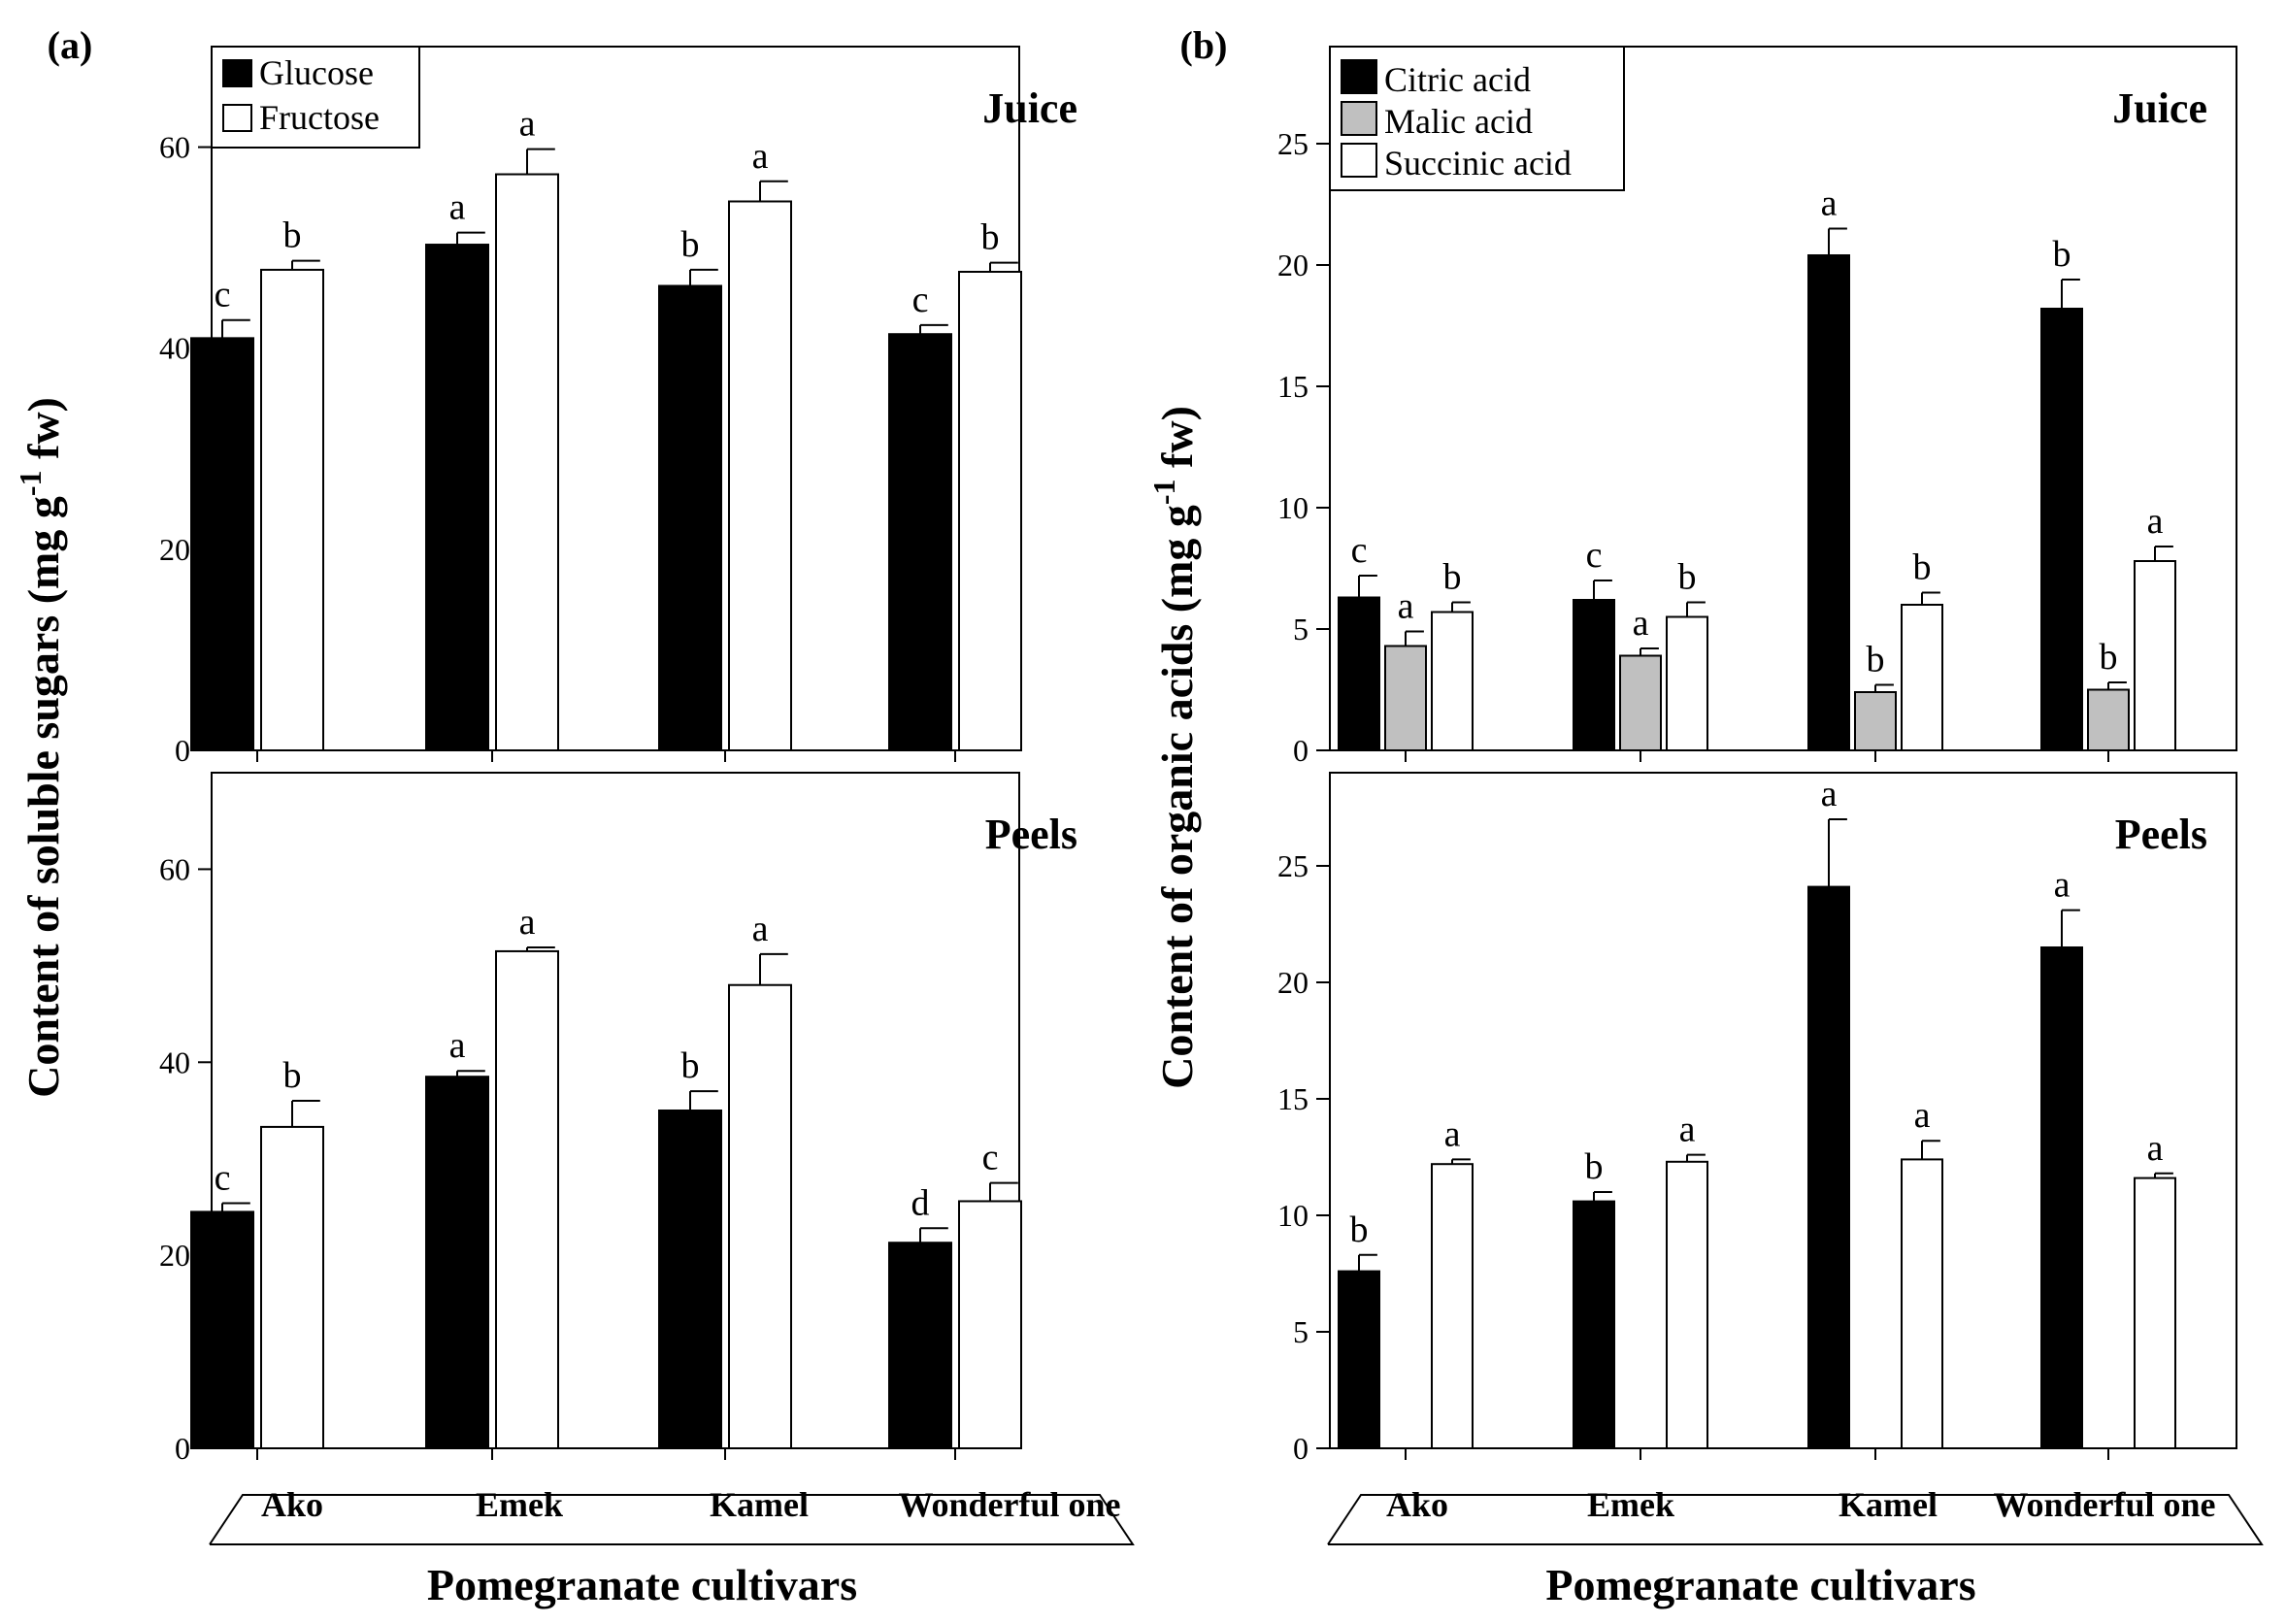 The image size is (2286, 1624). Describe the element at coordinates (174, 549) in the screenshot. I see `y-tick-label: 20` at that location.